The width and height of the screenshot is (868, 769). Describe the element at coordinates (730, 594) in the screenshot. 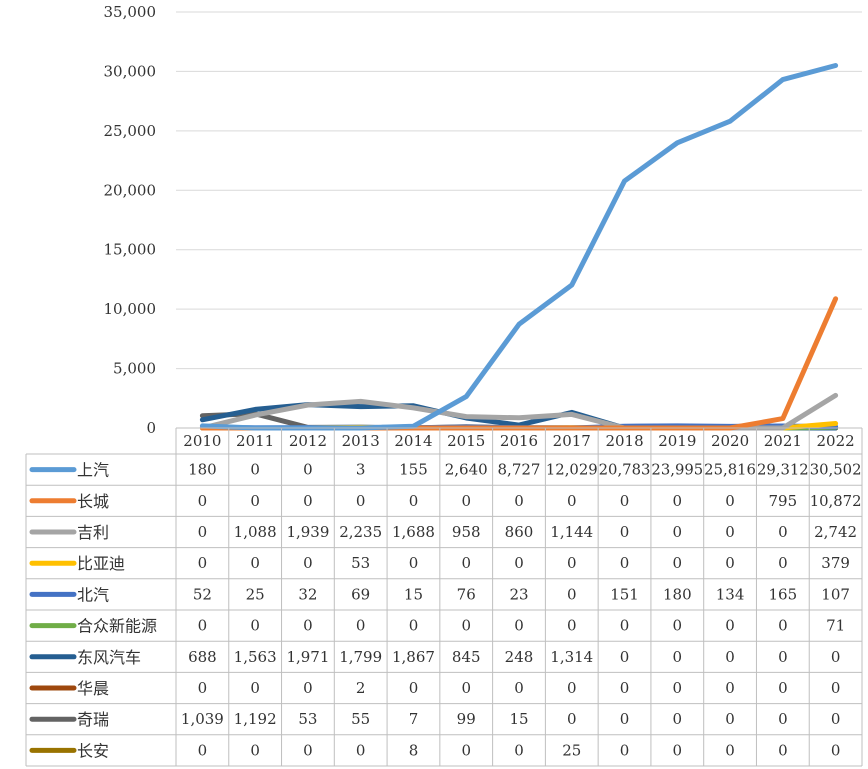

I see `data-label: 134` at that location.